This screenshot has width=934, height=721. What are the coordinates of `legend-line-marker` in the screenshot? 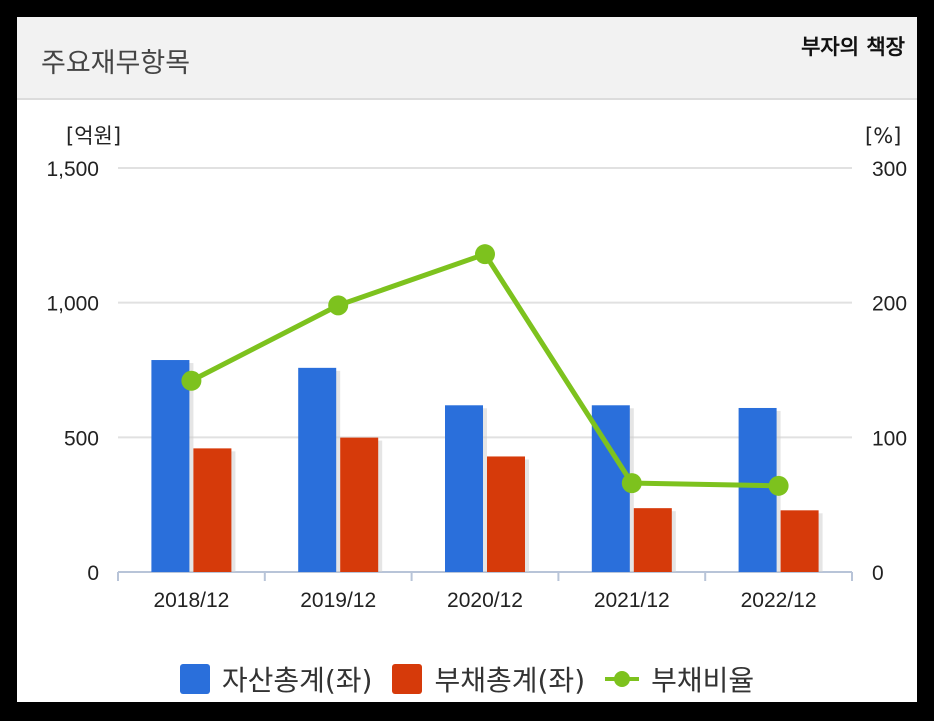 It's located at (622, 679).